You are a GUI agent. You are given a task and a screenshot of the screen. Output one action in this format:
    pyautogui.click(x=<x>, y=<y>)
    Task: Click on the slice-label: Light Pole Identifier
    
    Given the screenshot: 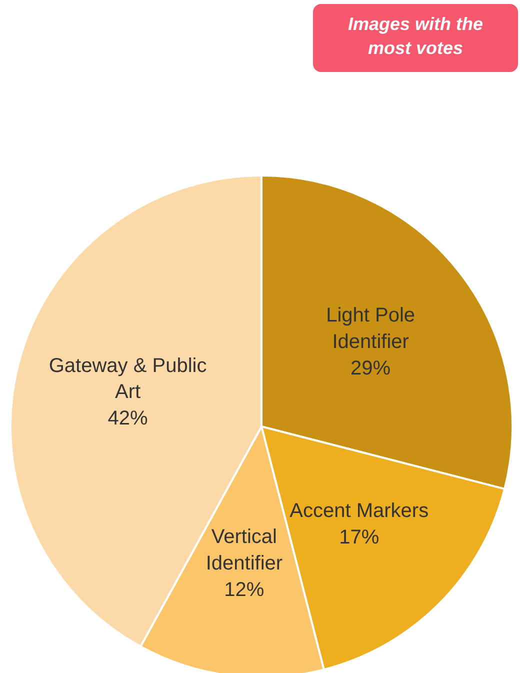 What is the action you would take?
    pyautogui.click(x=371, y=328)
    